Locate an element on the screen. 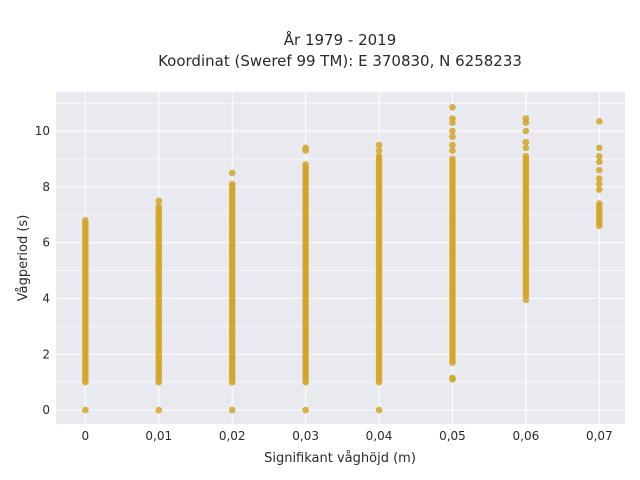  x-tick-label: 0,04 is located at coordinates (379, 436).